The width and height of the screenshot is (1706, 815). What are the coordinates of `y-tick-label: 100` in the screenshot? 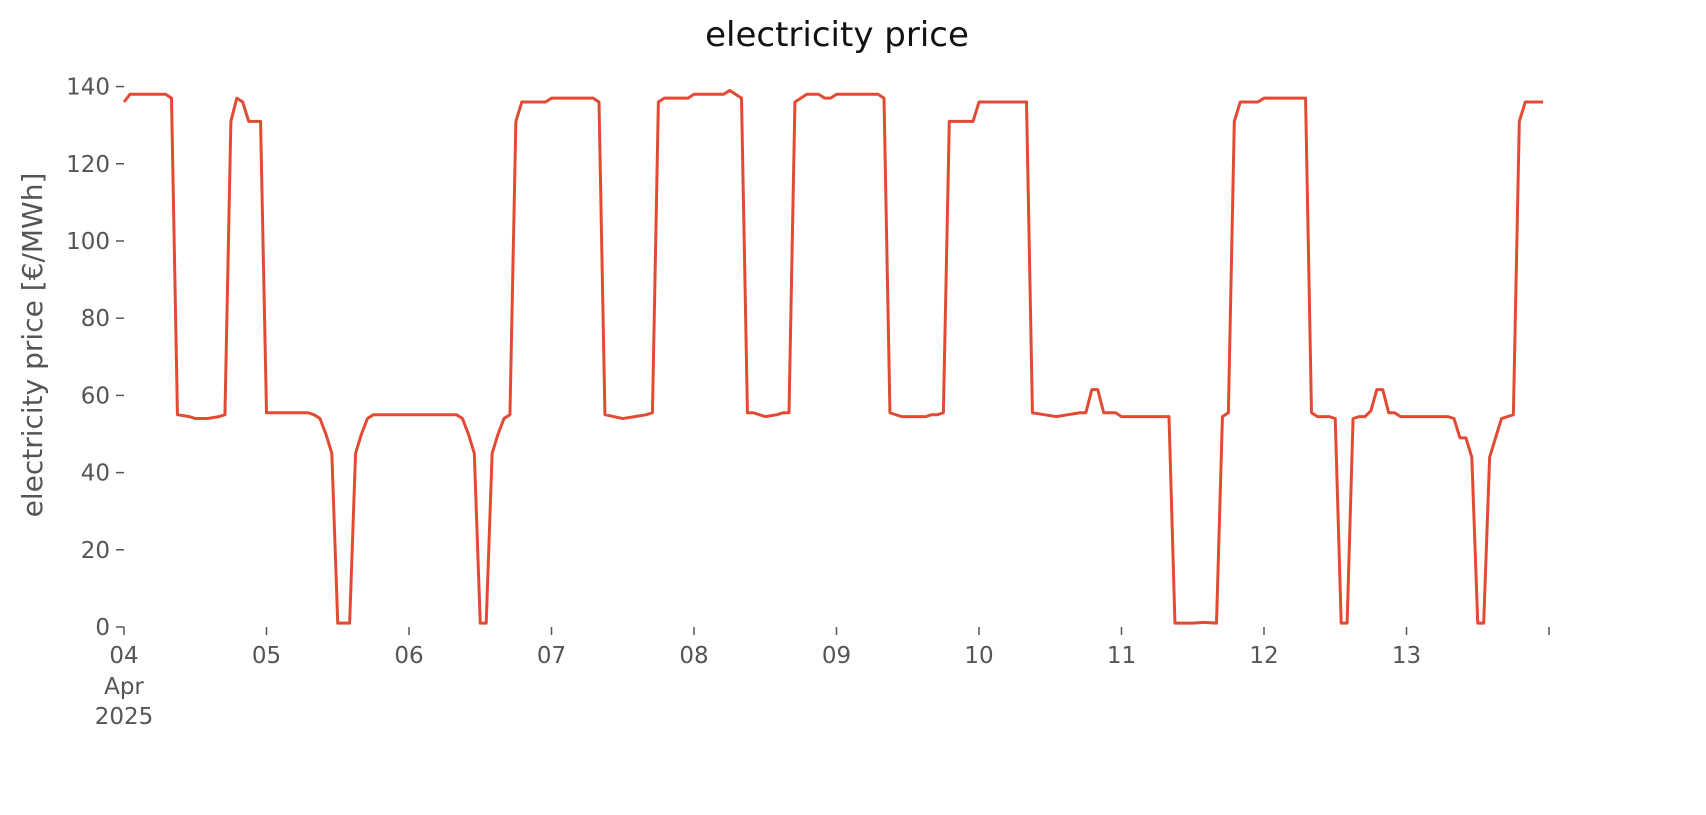 It's located at (88, 242).